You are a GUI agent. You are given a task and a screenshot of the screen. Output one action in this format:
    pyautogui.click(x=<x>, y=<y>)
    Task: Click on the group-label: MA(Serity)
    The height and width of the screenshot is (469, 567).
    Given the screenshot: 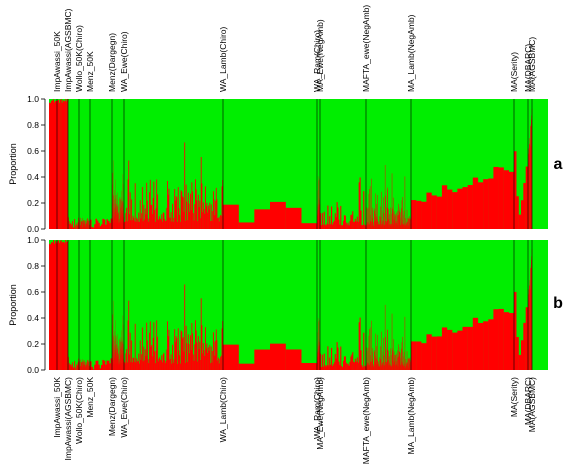 What is the action you would take?
    pyautogui.click(x=514, y=397)
    